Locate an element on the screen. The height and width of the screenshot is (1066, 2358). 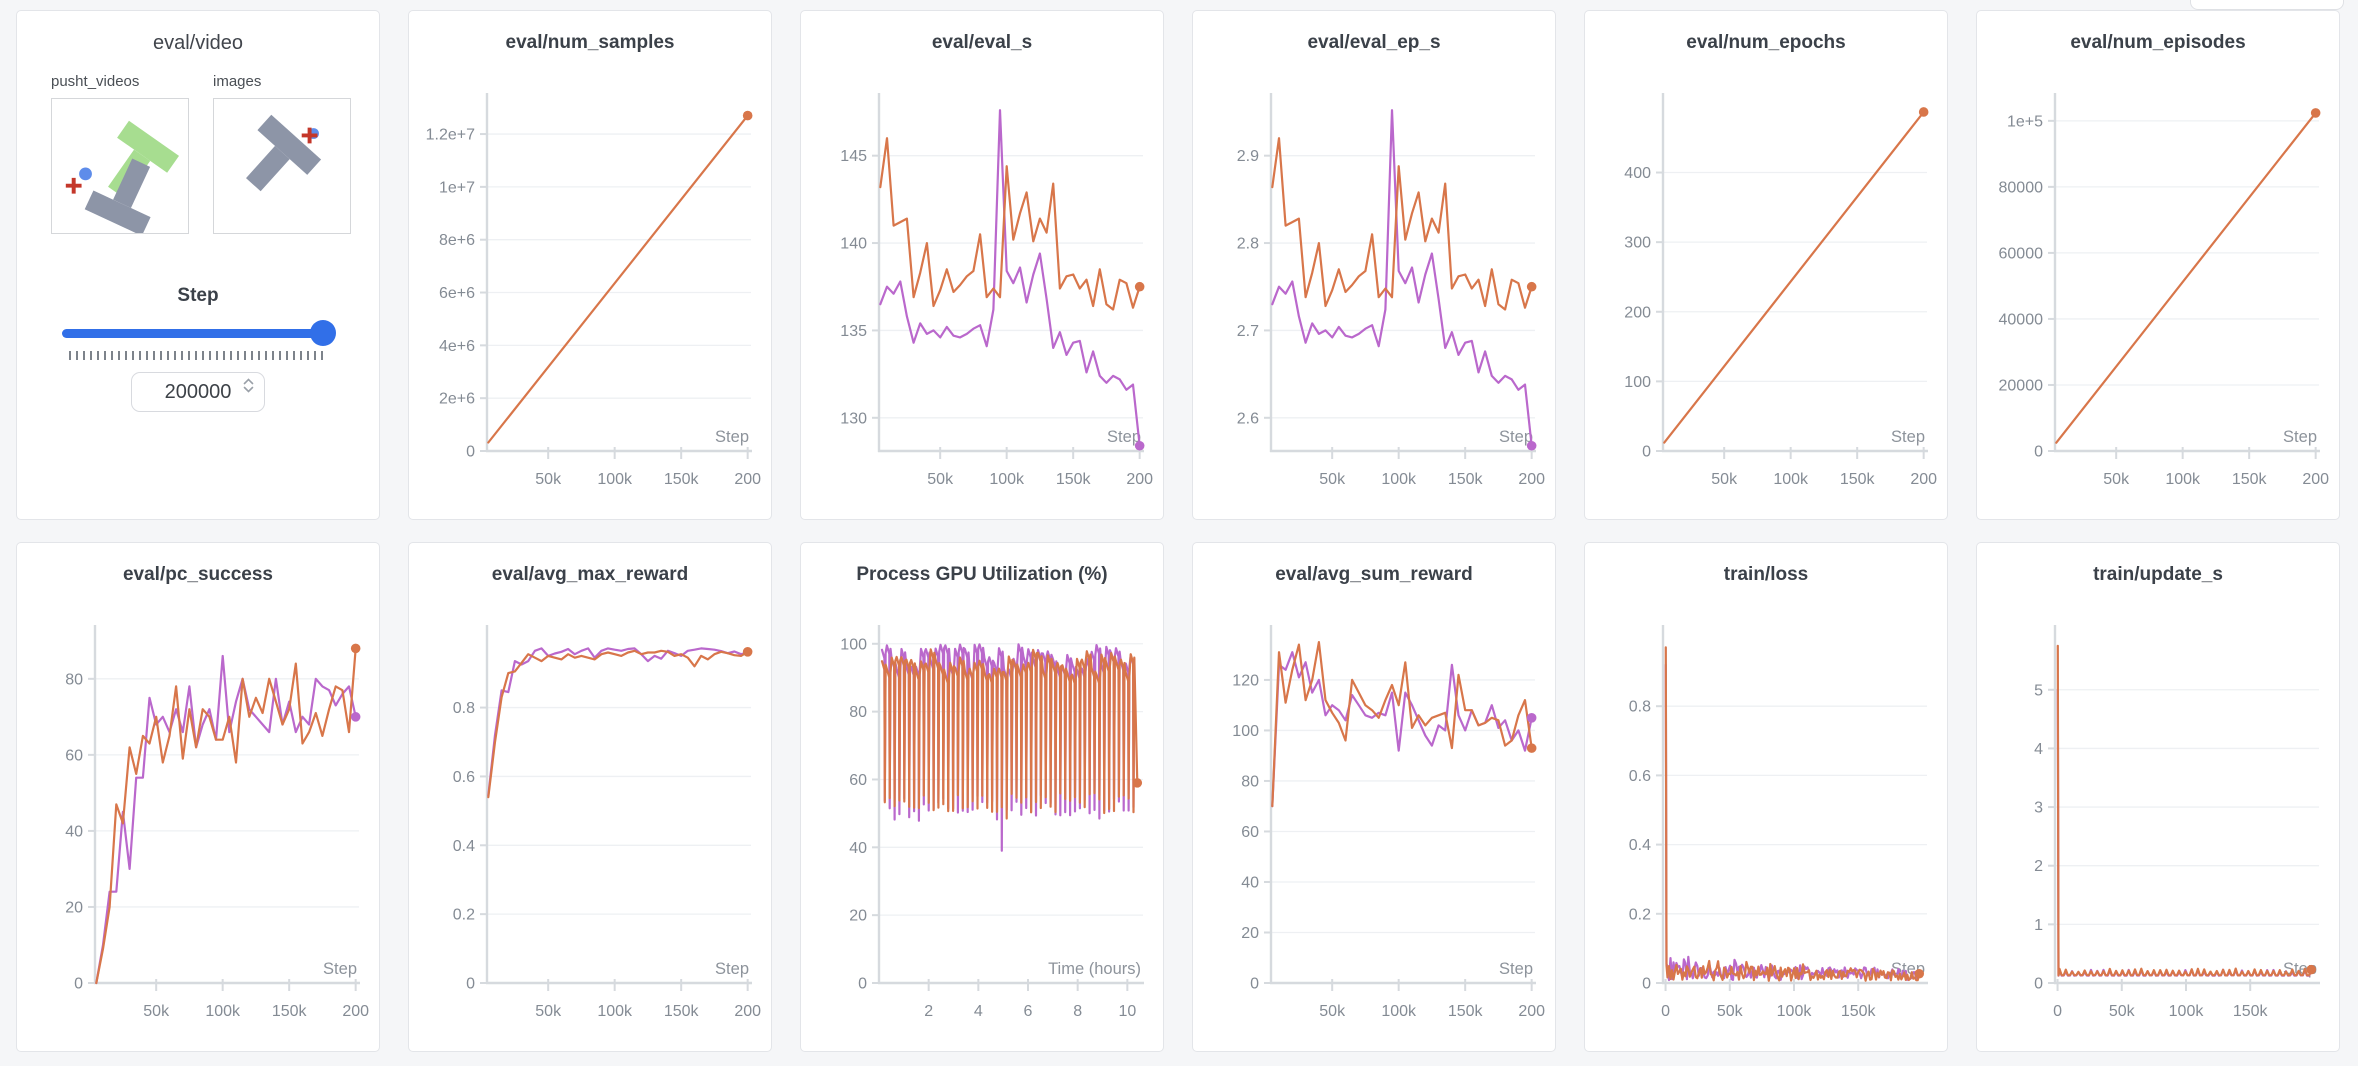
panel-title: eval/video is located at coordinates (198, 43).